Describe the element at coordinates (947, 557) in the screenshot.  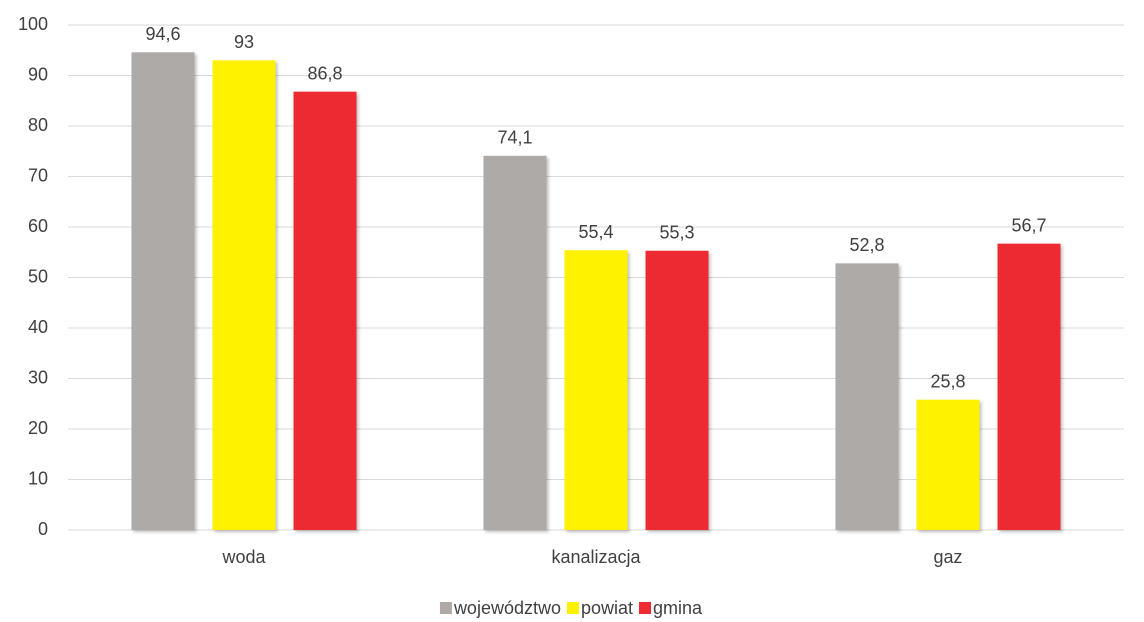
I see `x-tick-label: gaz` at that location.